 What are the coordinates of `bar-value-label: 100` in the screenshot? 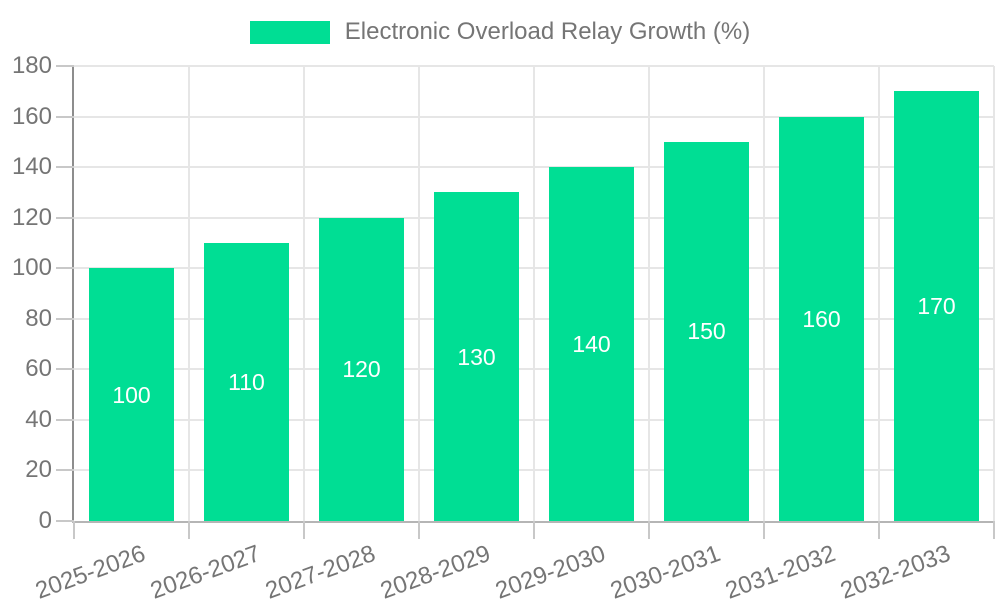 It's located at (131, 394).